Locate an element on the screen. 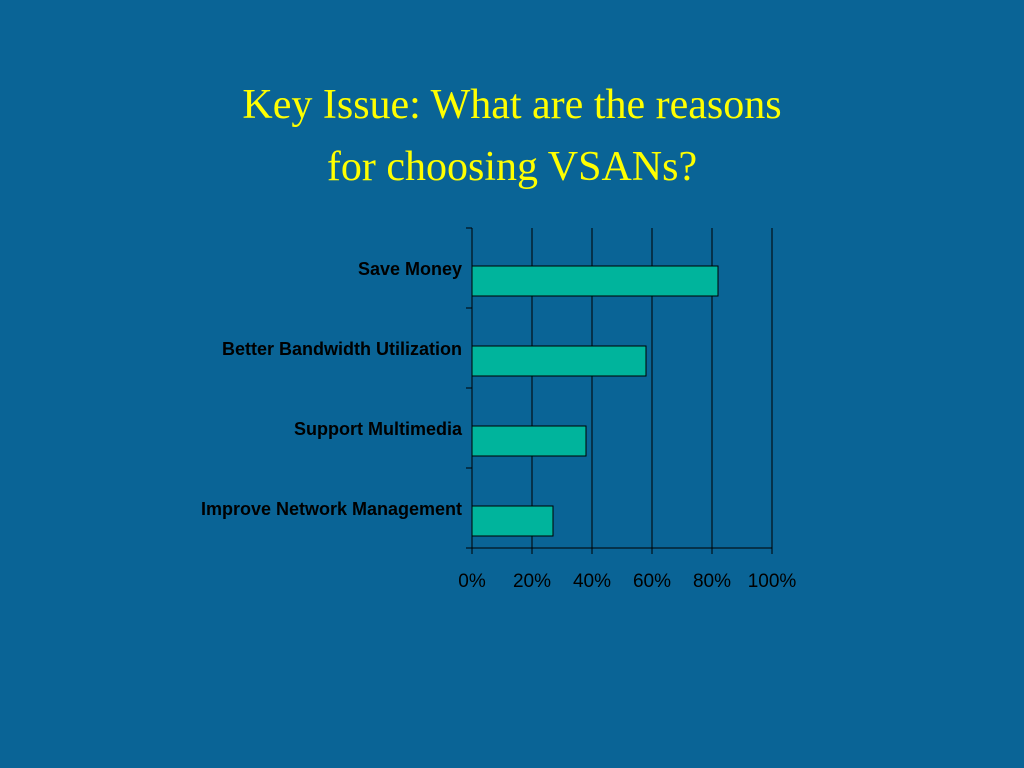 The height and width of the screenshot is (768, 1024). y-tick-label: Support Multimedia is located at coordinates (378, 429).